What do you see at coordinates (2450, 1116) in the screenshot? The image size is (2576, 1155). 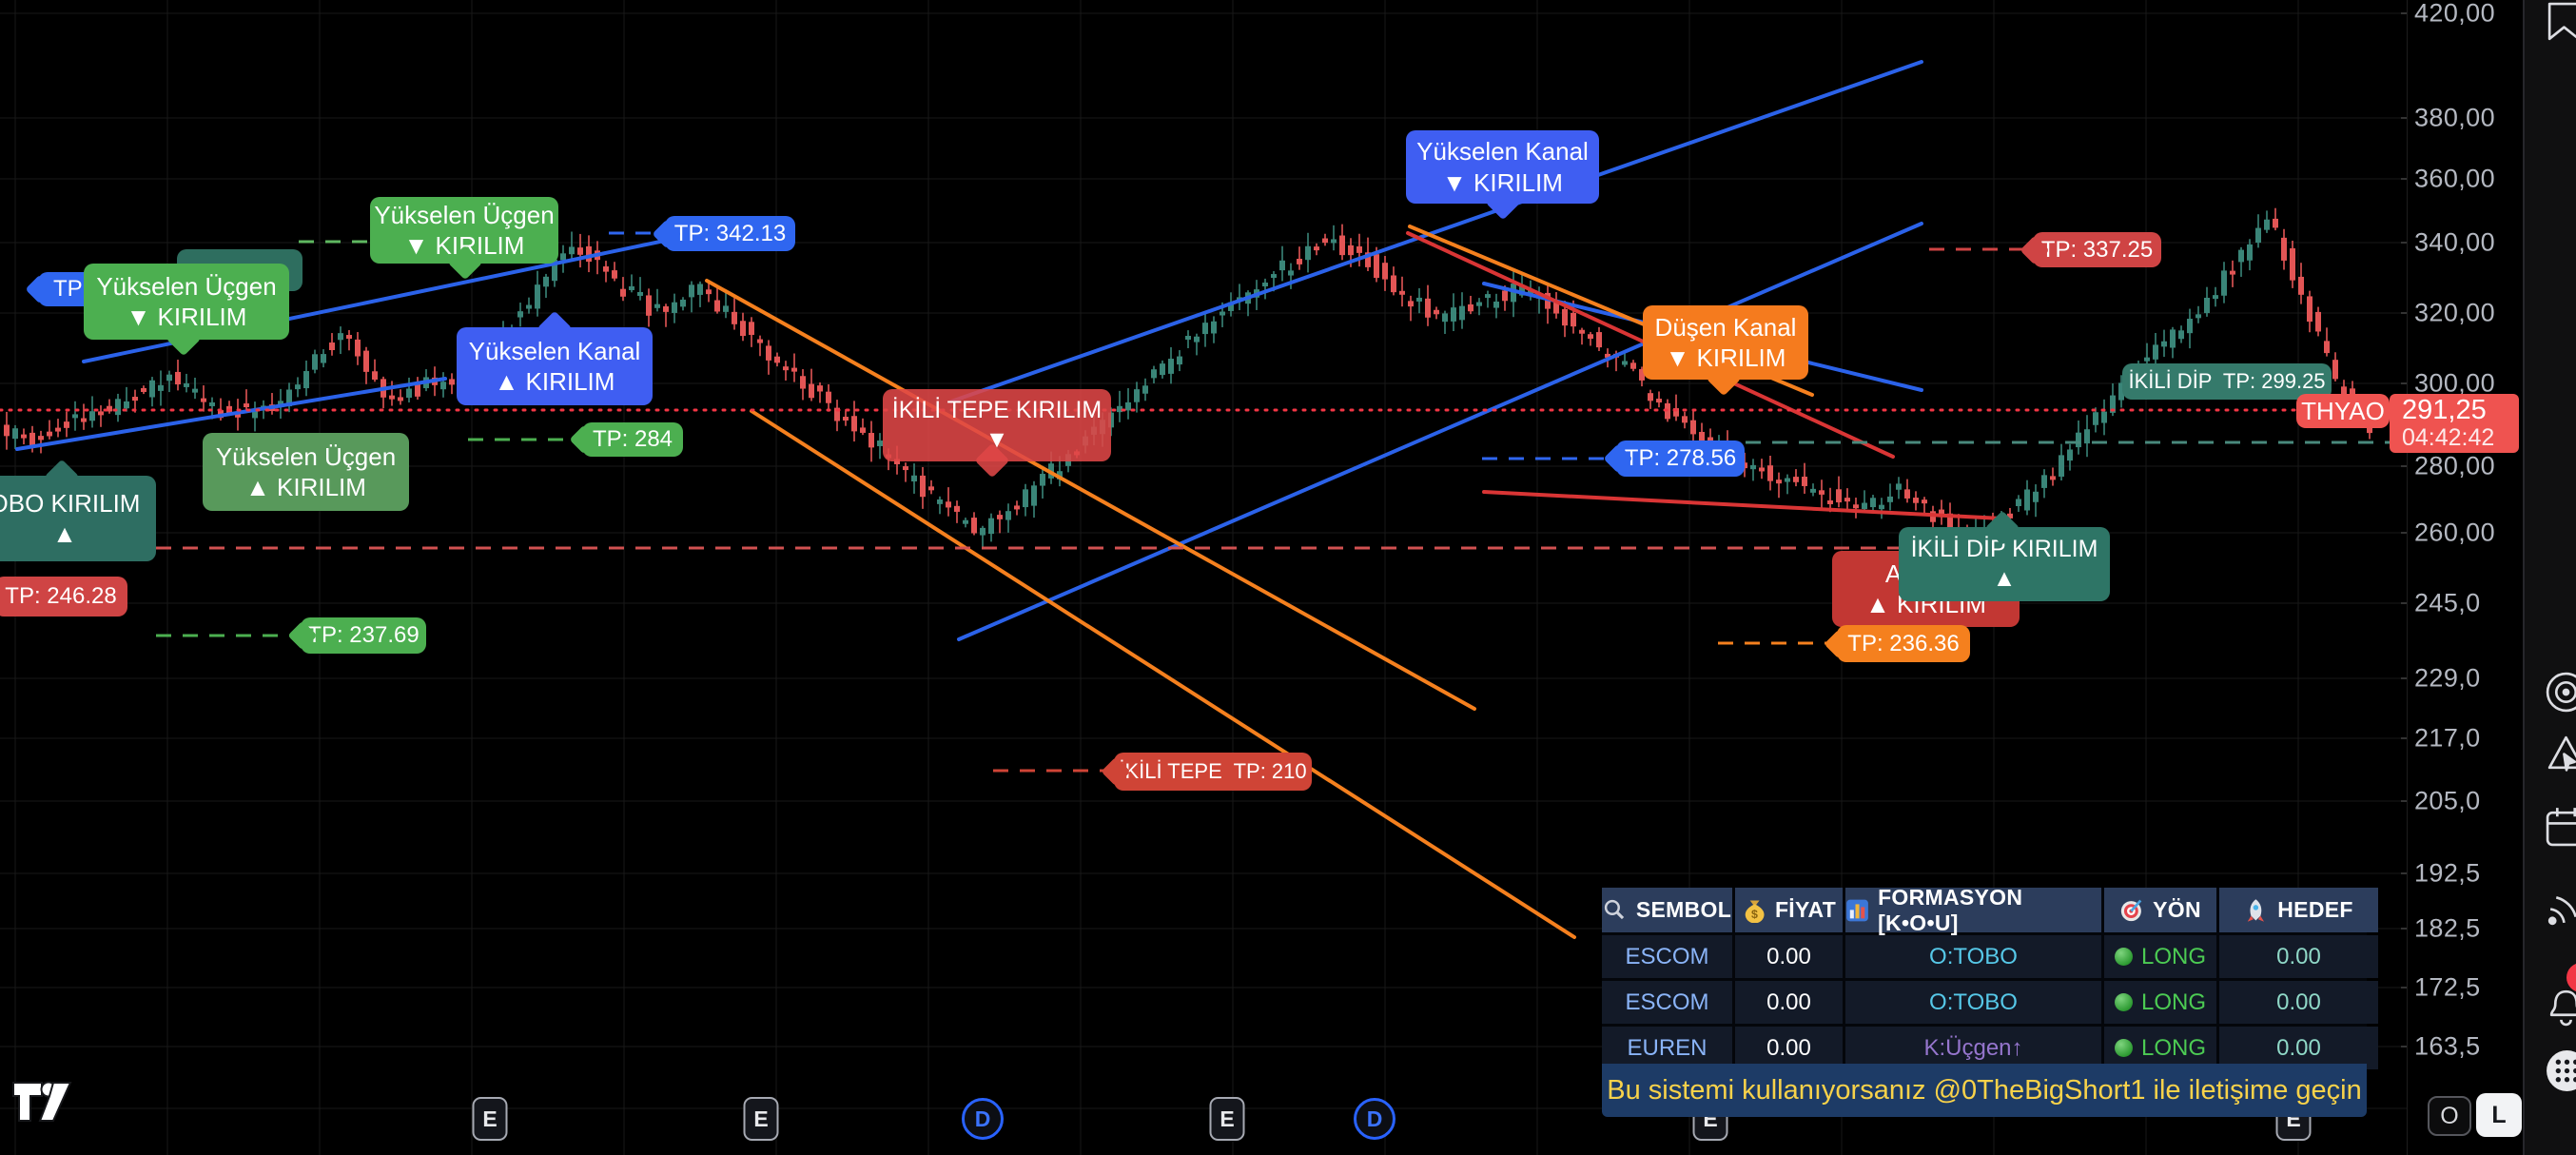 I see `ohlc-toggle-button: O` at bounding box center [2450, 1116].